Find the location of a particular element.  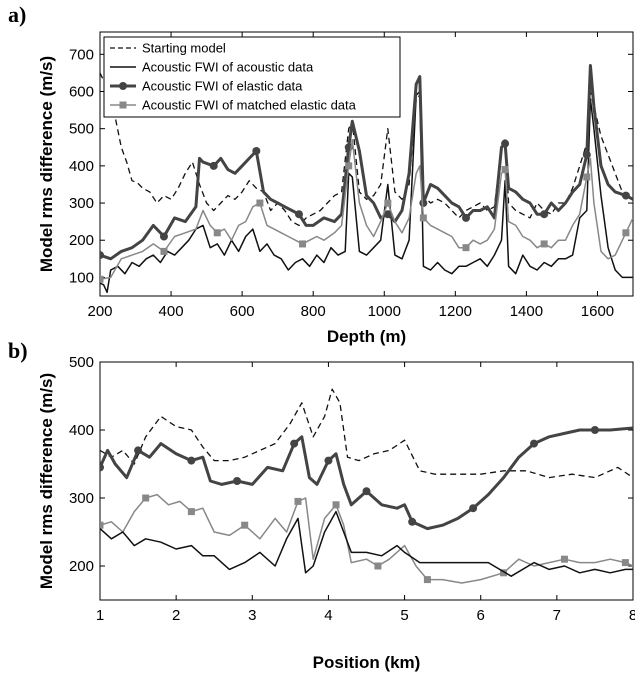

legend-box is located at coordinates (252, 77).